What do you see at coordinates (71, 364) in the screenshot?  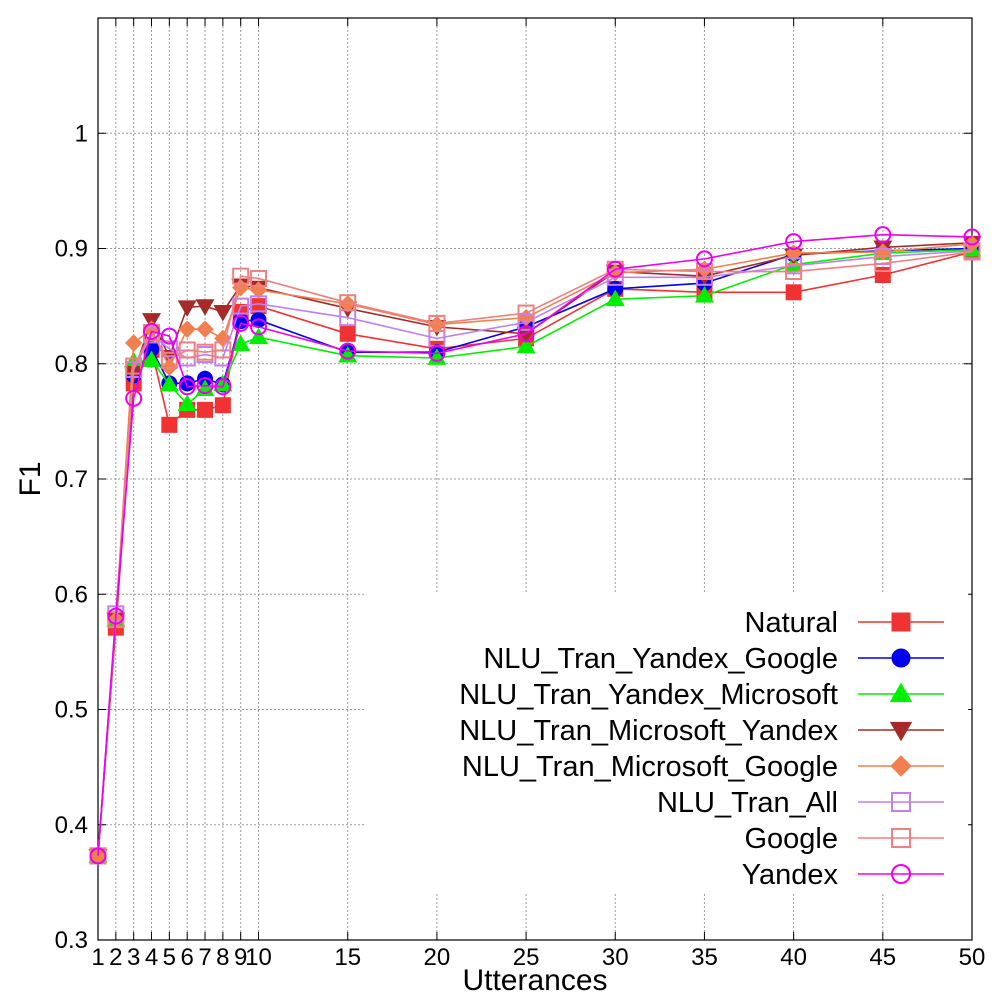 I see `y-tick-label: 0.8` at bounding box center [71, 364].